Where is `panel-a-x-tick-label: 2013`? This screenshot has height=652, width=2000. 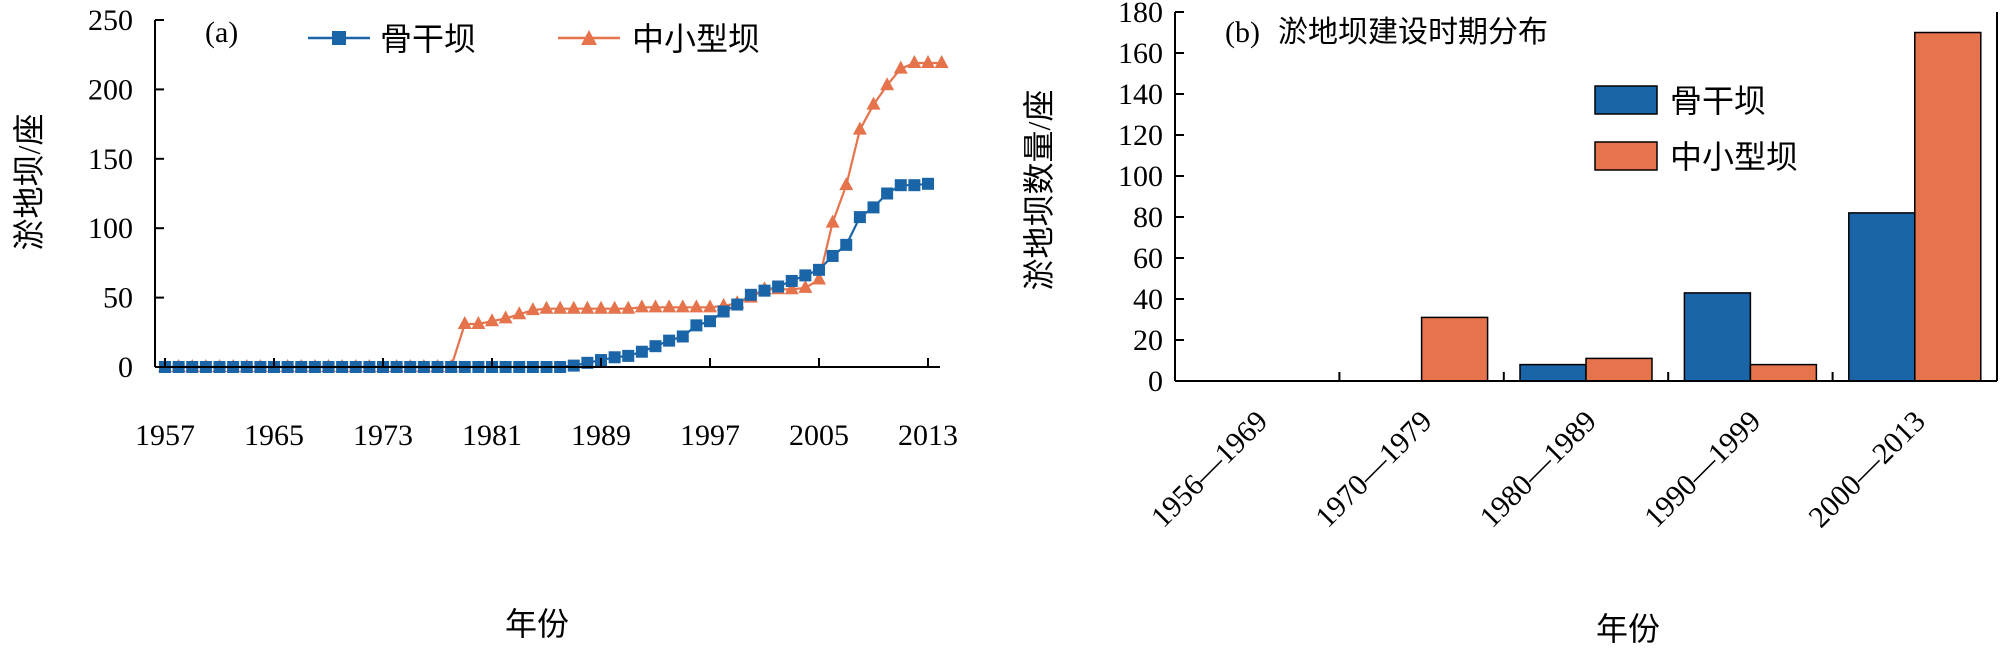 panel-a-x-tick-label: 2013 is located at coordinates (928, 435).